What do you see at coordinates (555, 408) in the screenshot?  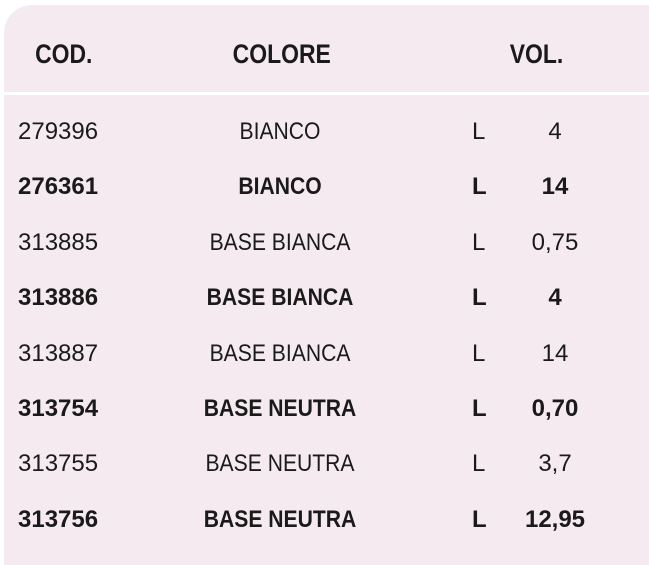 I see `cell-volume: 0,70` at bounding box center [555, 408].